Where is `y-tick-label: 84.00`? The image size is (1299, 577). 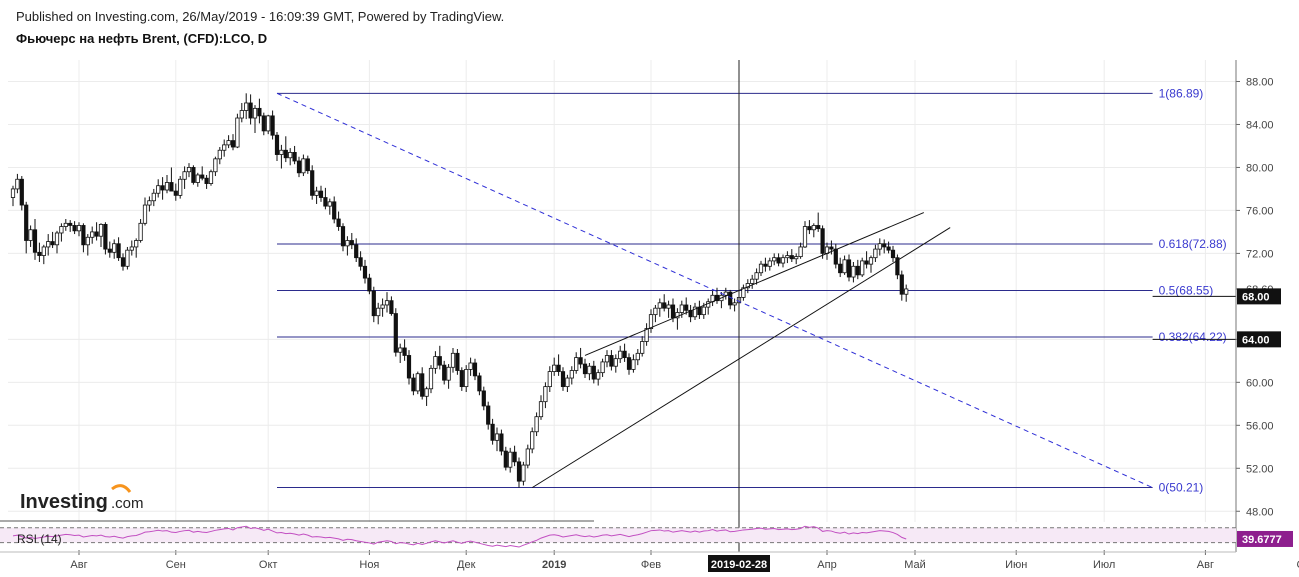 y-tick-label: 84.00 is located at coordinates (1260, 125).